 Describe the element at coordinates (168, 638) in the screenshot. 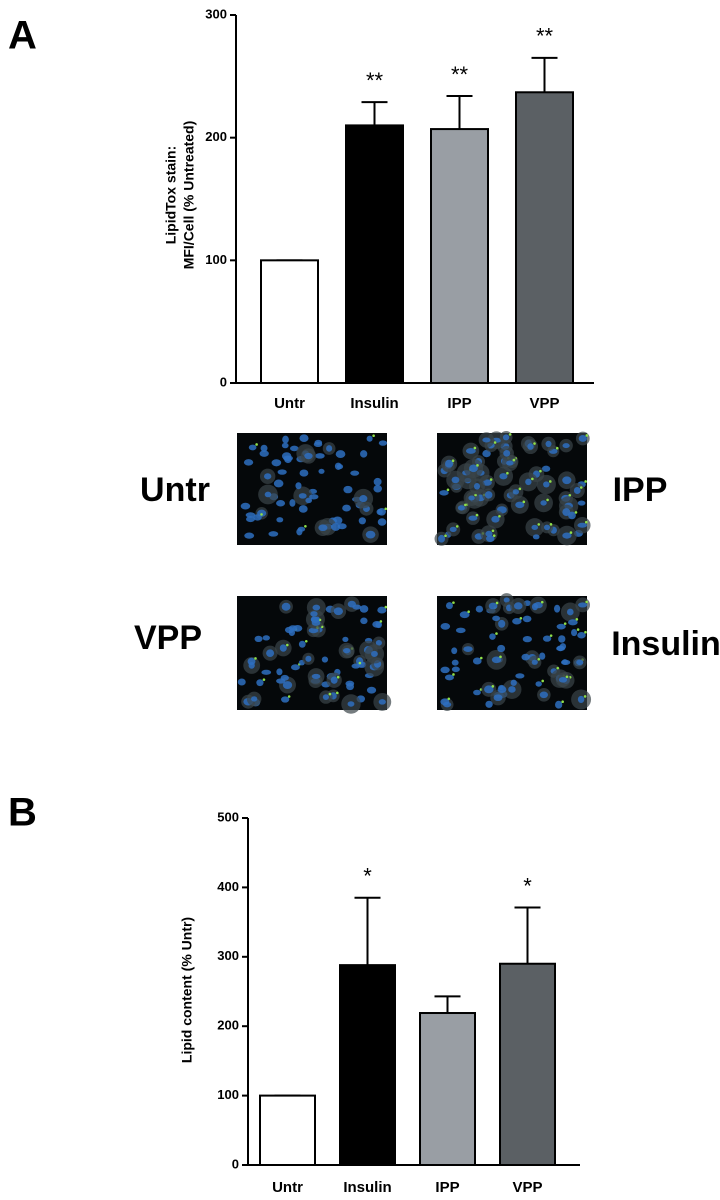

I see `micrograph-label: VPP` at that location.